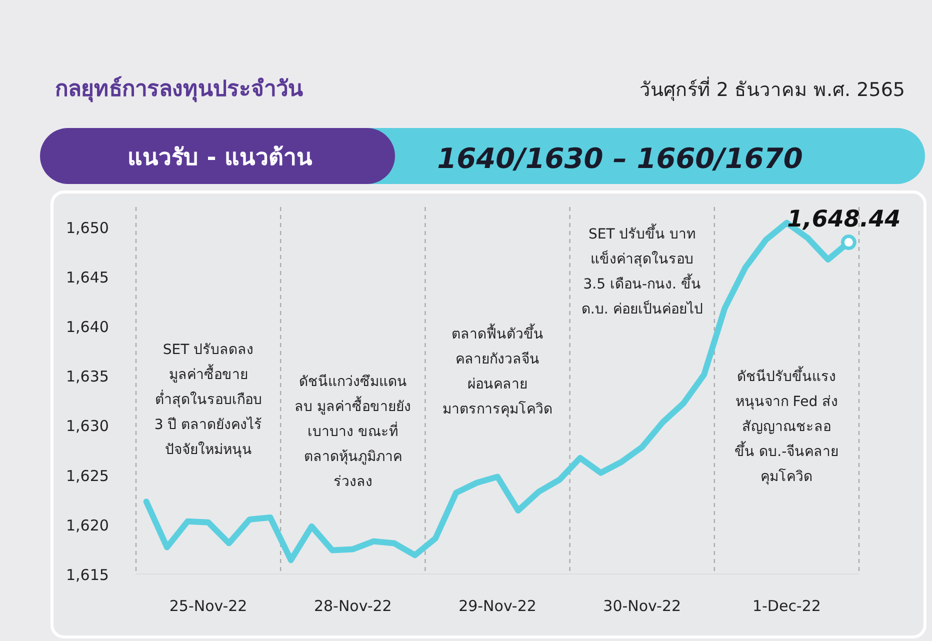 Image resolution: width=932 pixels, height=641 pixels. Describe the element at coordinates (87, 327) in the screenshot. I see `y-tick-label: 1,640` at that location.